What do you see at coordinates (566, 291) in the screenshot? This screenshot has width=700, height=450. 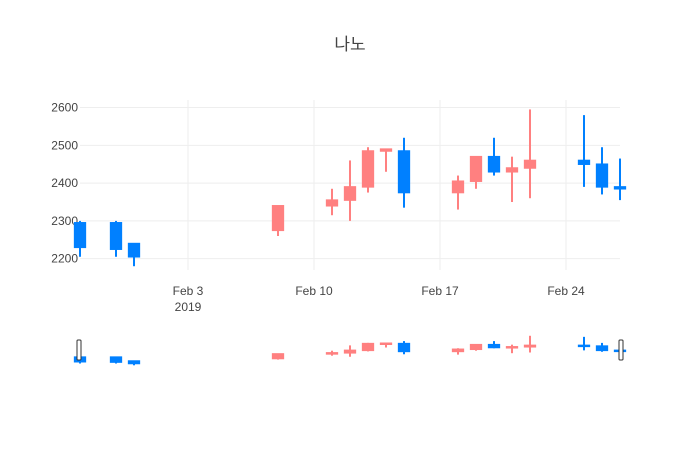 I see `x-tick-label: Feb 24` at bounding box center [566, 291].